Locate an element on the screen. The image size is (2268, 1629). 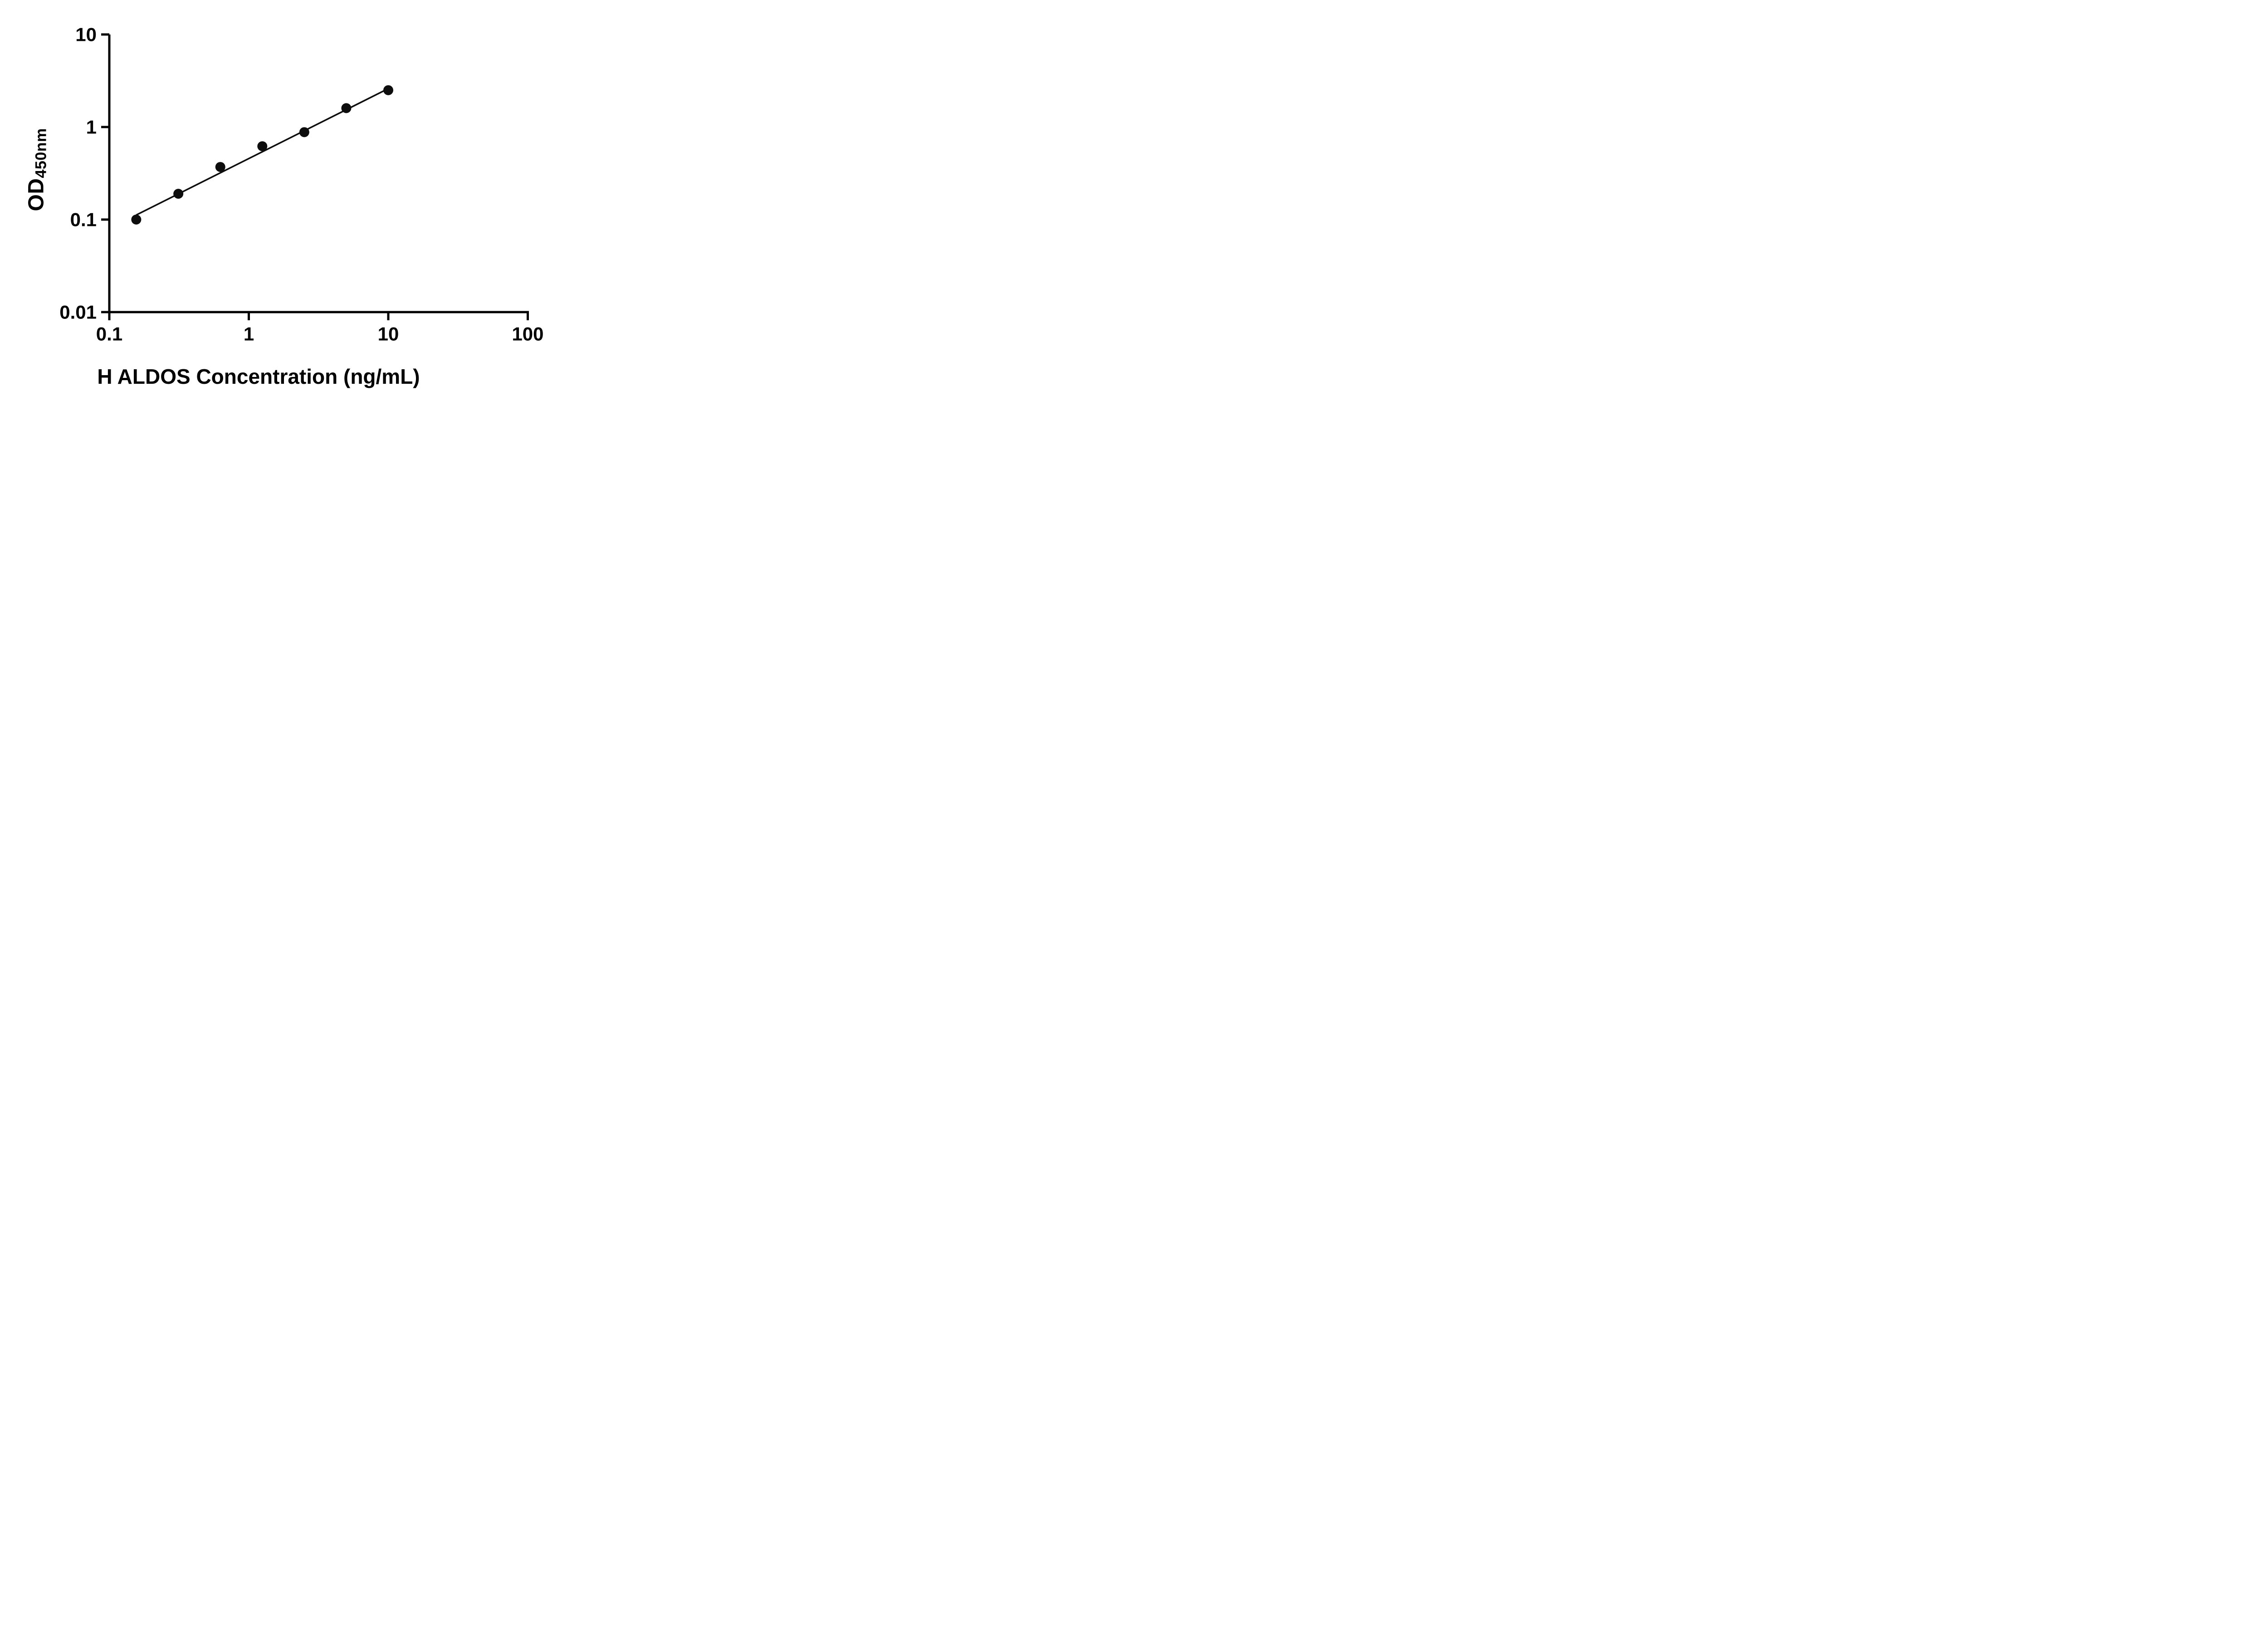
y-tick-label: 0.1 is located at coordinates (84, 219).